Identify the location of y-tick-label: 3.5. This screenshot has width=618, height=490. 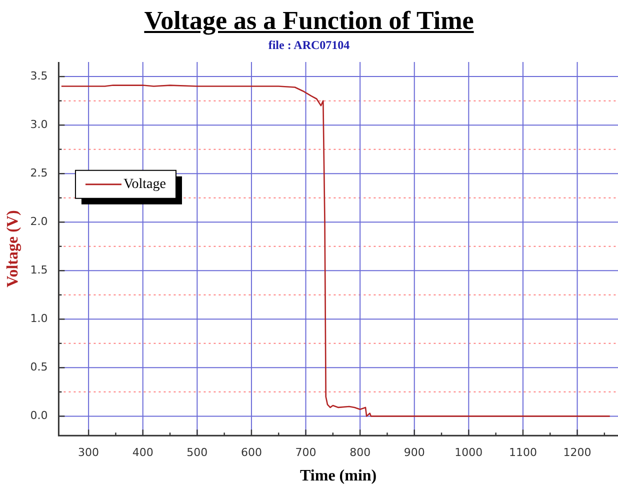
(39, 75).